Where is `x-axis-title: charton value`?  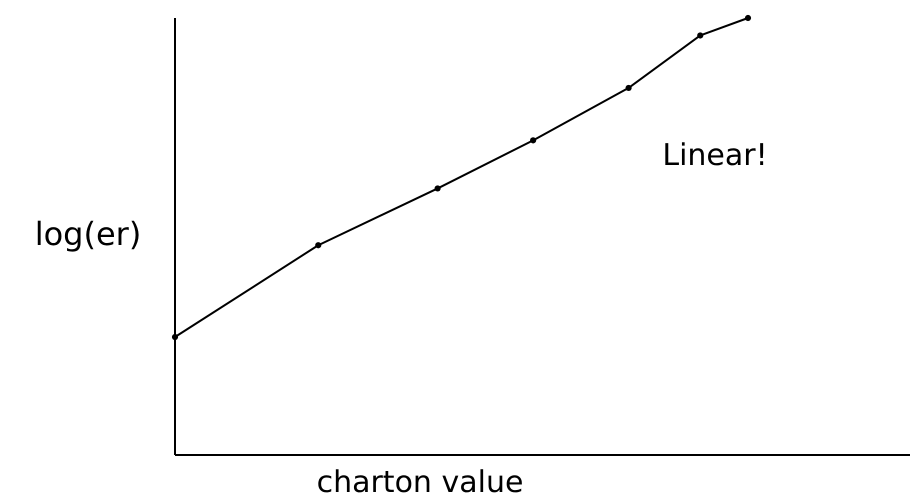 x-axis-title: charton value is located at coordinates (420, 482).